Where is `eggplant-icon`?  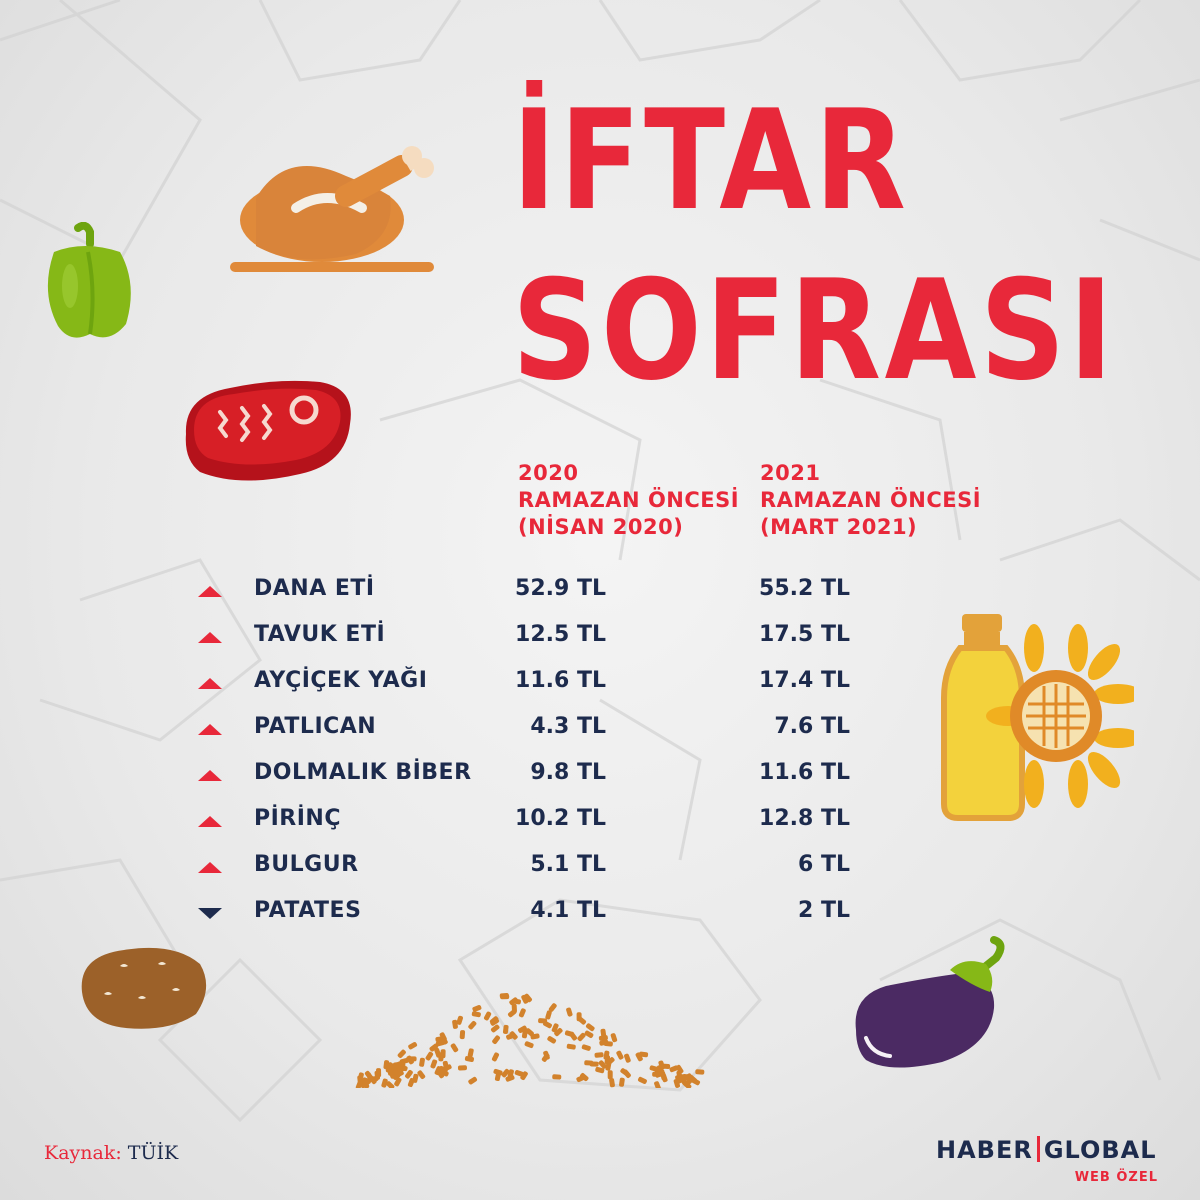
eggplant-icon is located at coordinates (930, 1002).